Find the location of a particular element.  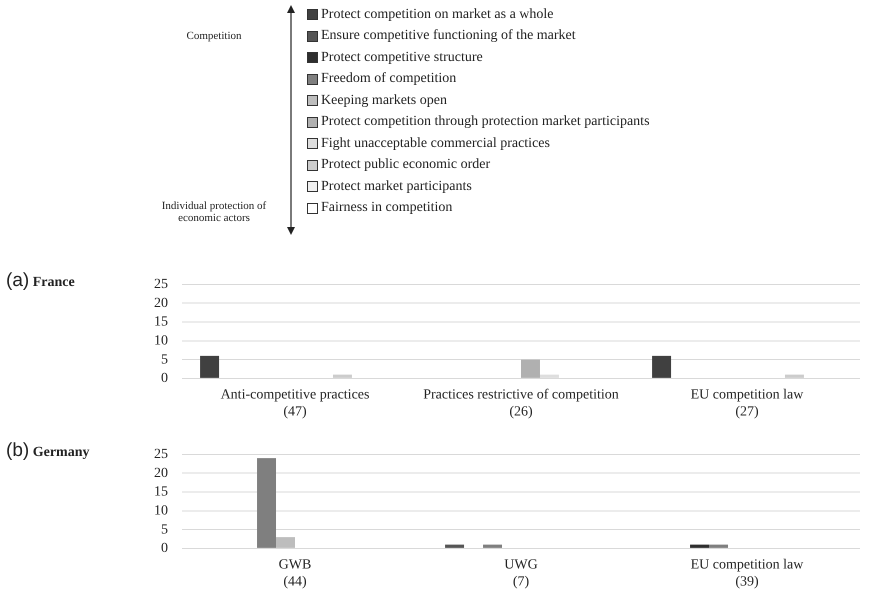

legend-label: Fairness in competition is located at coordinates (386, 208).